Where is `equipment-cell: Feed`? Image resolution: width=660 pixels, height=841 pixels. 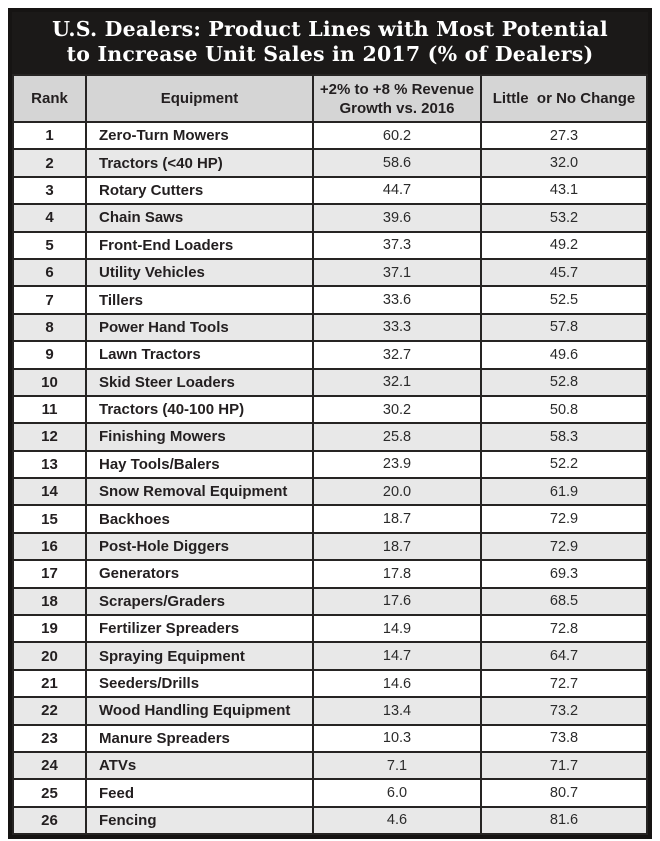 equipment-cell: Feed is located at coordinates (199, 793).